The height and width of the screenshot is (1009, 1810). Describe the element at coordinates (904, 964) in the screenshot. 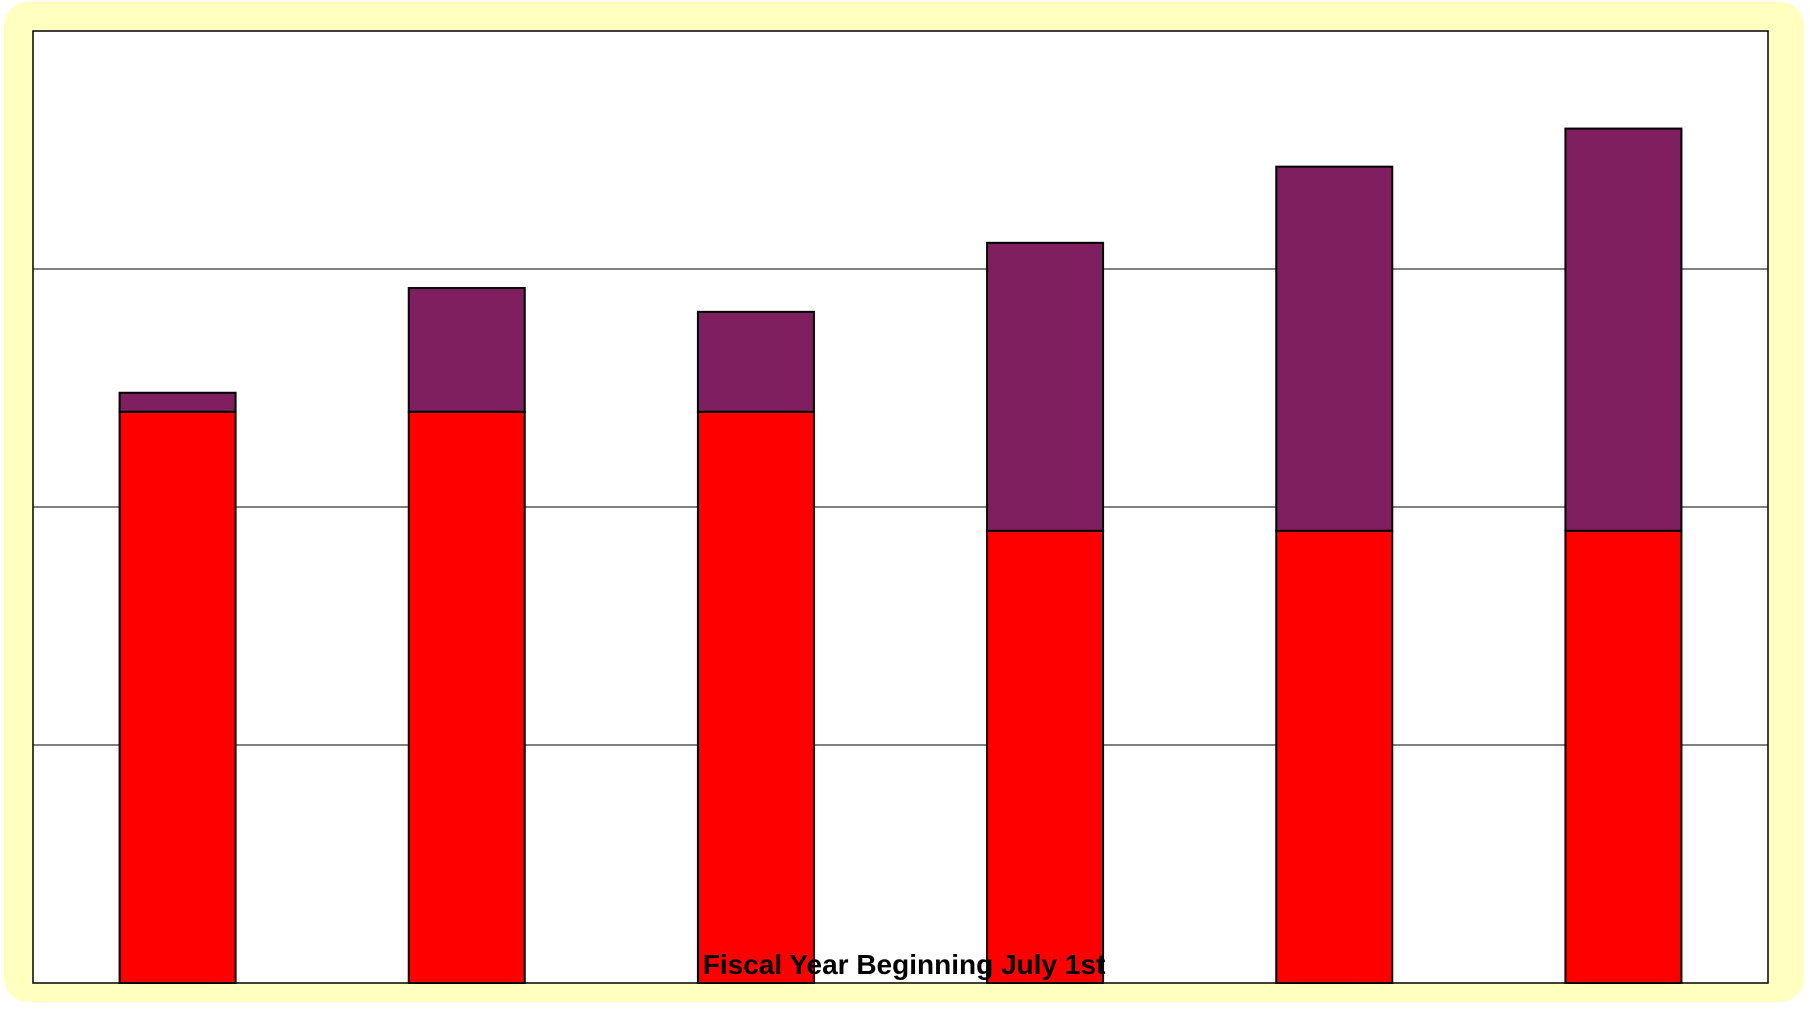

I see `x-axis-label: Fiscal Year Beginning July 1st` at that location.